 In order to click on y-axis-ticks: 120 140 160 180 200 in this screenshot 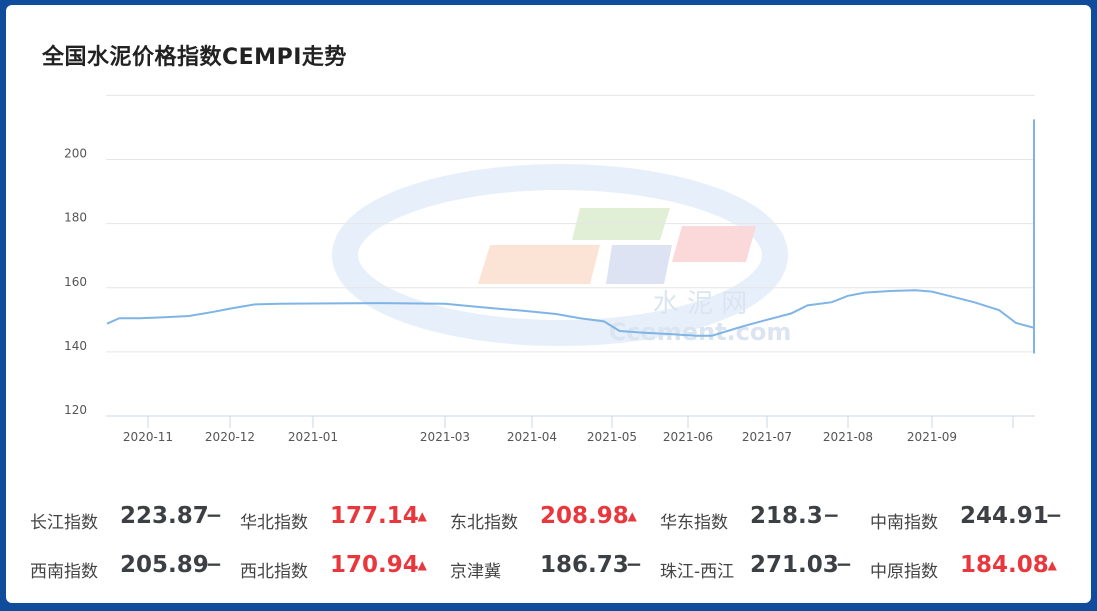, I will do `click(75, 282)`.